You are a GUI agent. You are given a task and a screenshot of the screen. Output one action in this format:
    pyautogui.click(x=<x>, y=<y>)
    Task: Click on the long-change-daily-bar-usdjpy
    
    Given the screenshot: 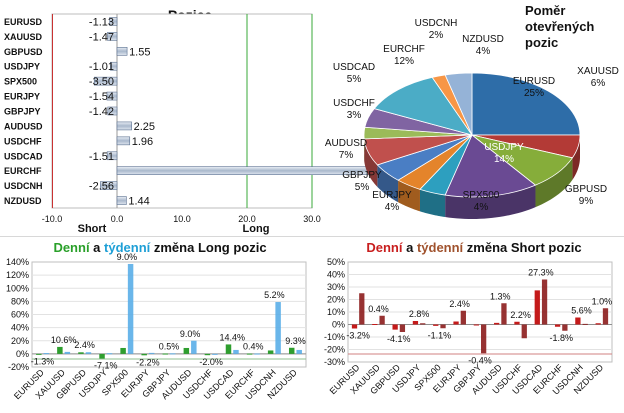 What is the action you would take?
    pyautogui.click(x=102, y=356)
    